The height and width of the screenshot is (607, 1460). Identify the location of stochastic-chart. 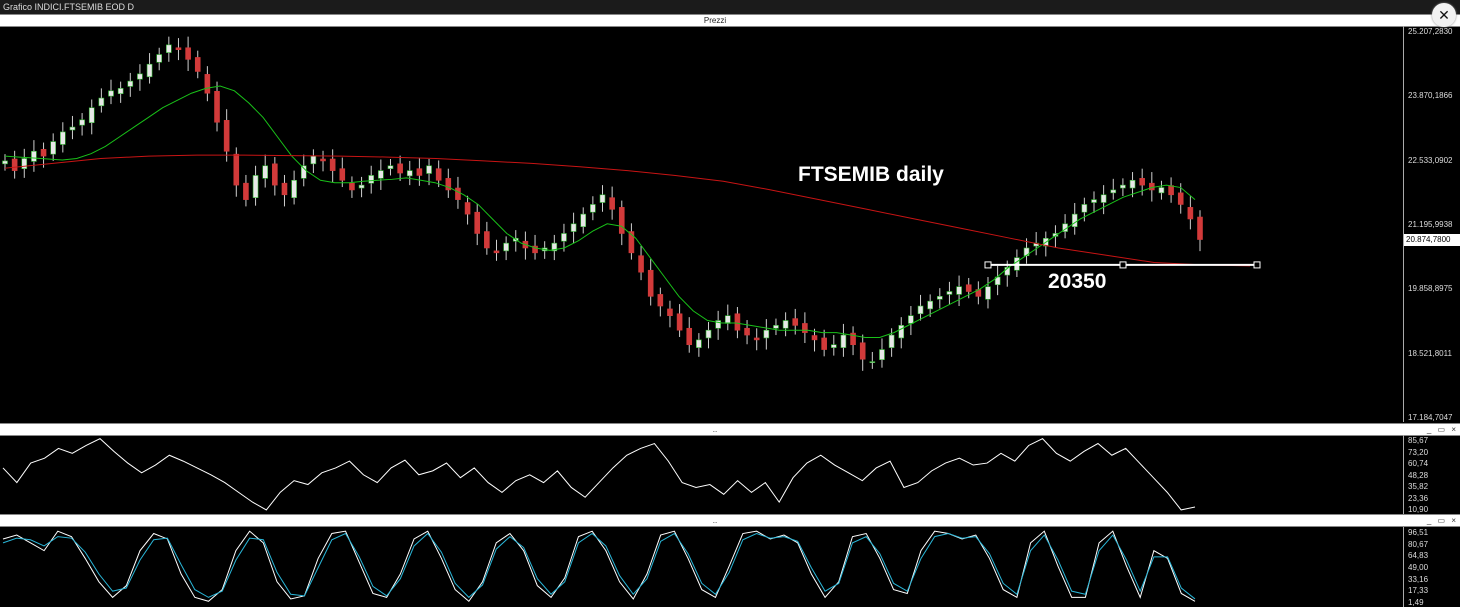
(701, 567).